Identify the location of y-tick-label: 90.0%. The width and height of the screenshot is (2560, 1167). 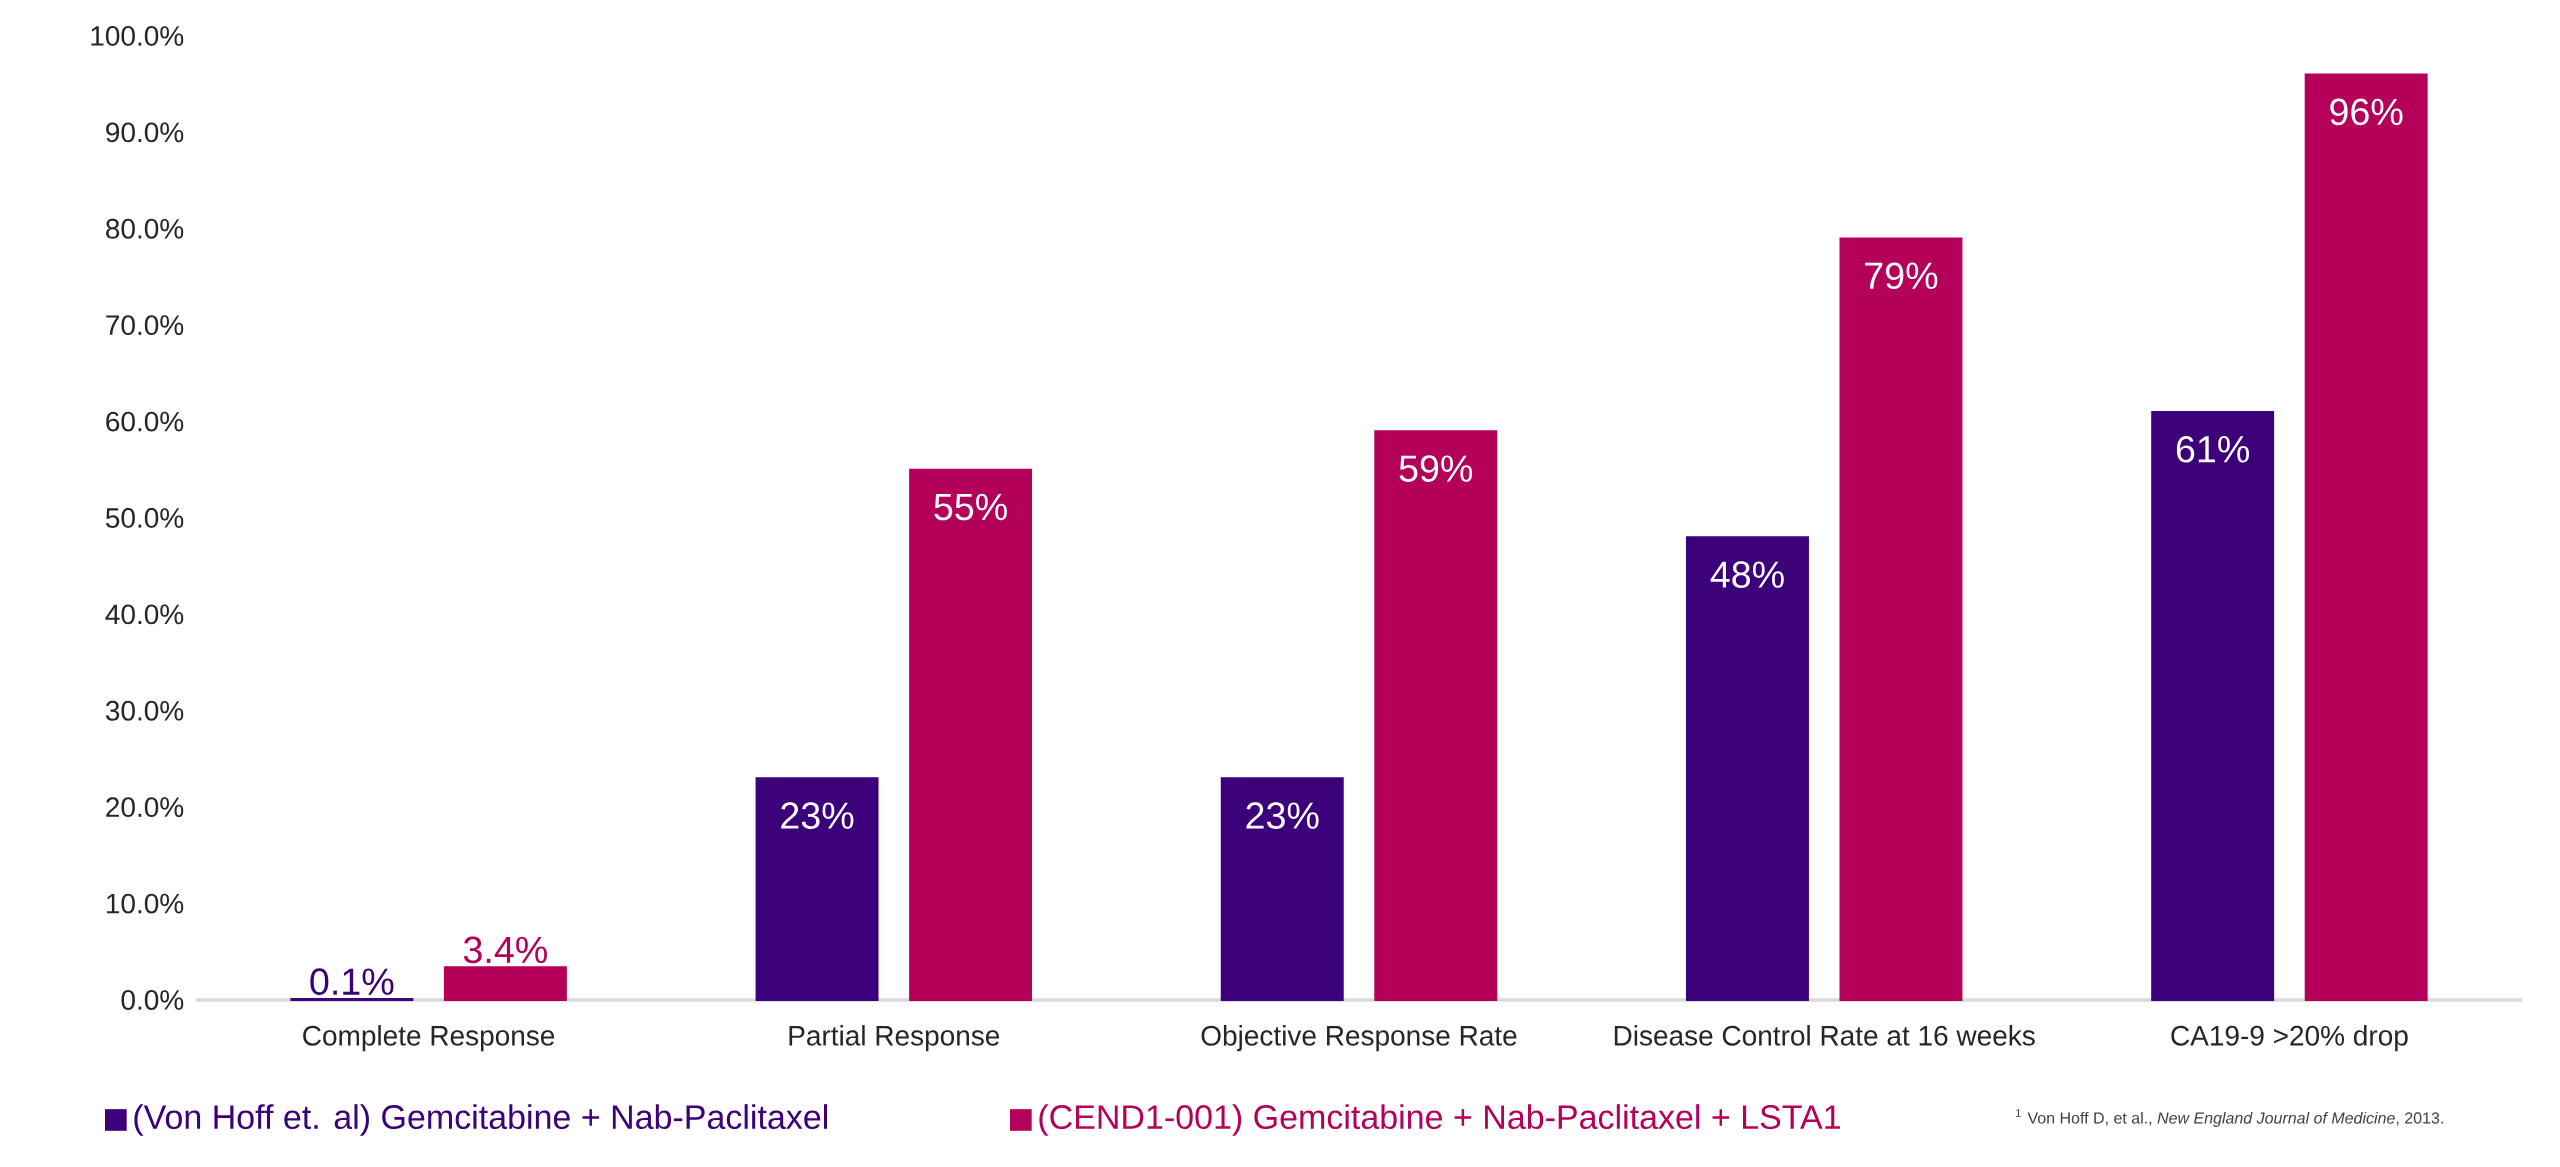
(145, 132).